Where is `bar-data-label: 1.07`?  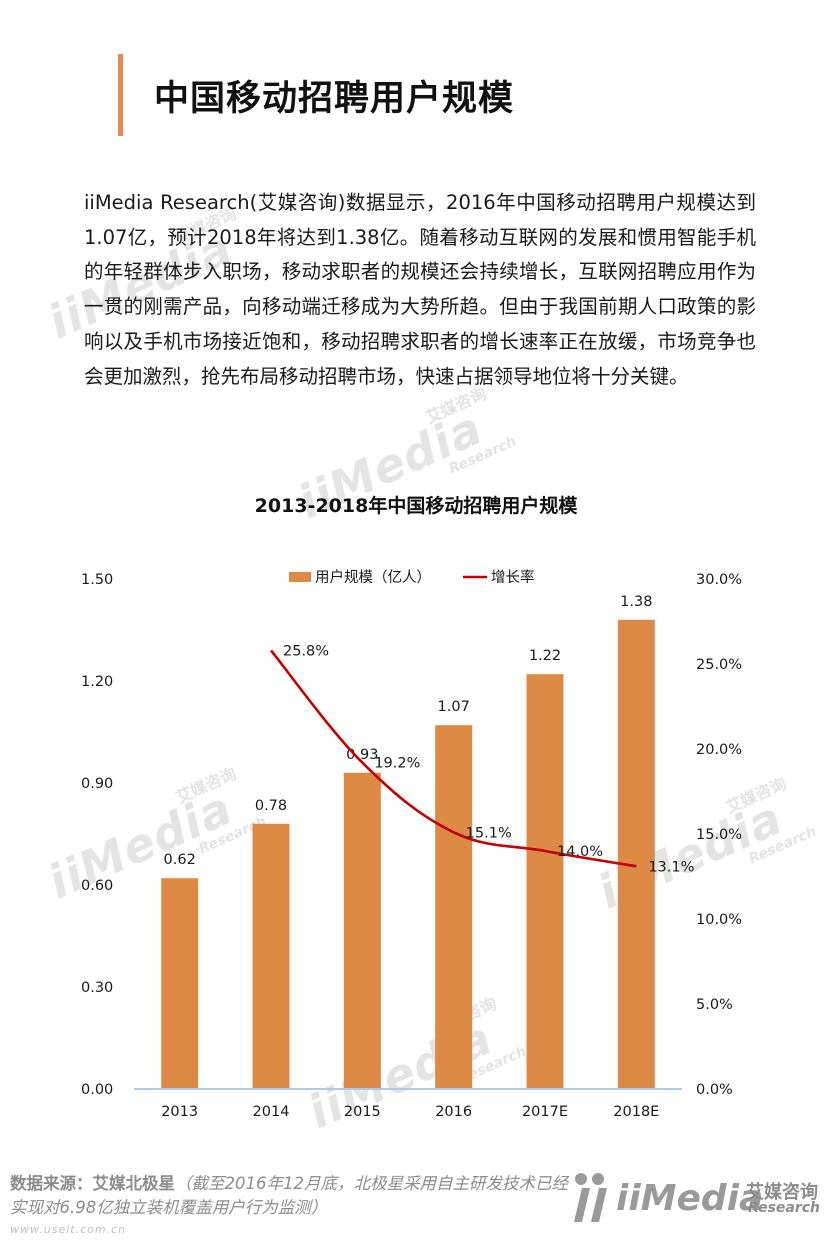 bar-data-label: 1.07 is located at coordinates (454, 707).